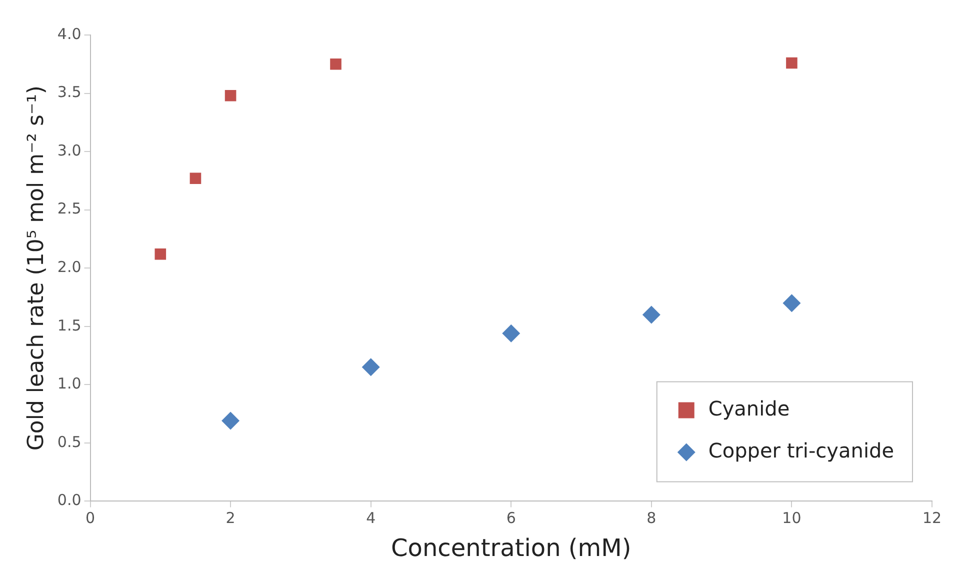 This screenshot has width=957, height=588. Describe the element at coordinates (231, 518) in the screenshot. I see `x-tick-label: 2` at that location.